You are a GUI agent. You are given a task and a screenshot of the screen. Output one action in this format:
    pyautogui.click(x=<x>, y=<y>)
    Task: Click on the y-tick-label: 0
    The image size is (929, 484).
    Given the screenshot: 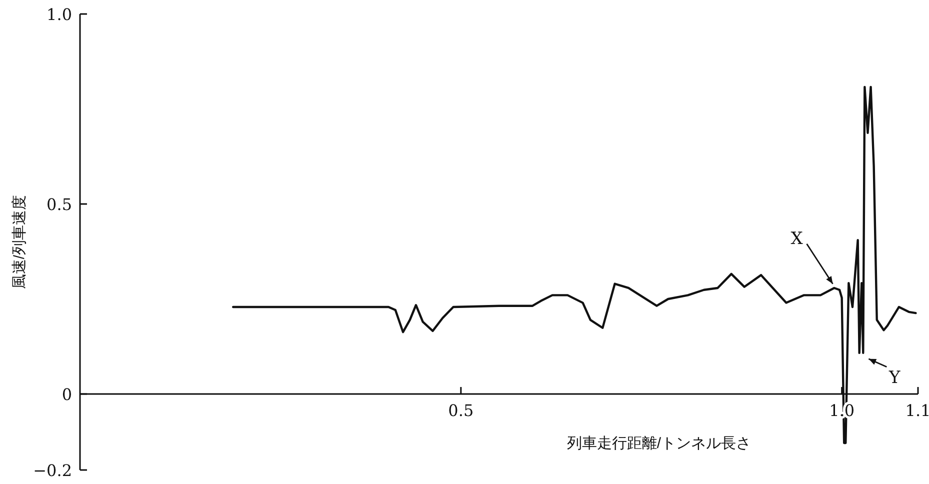 What is the action you would take?
    pyautogui.click(x=67, y=394)
    